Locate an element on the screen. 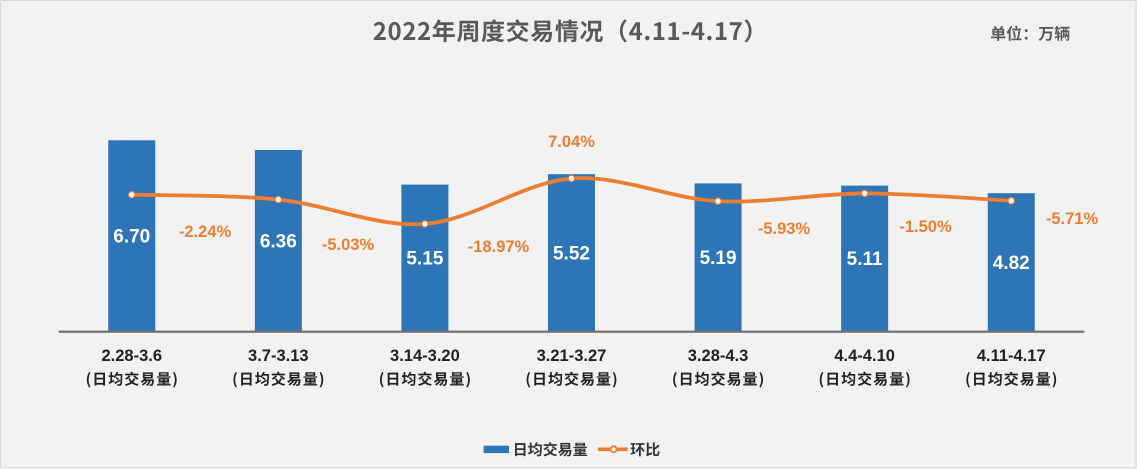 This screenshot has height=471, width=1137. svg-text: 4.4-4.10 is located at coordinates (864, 356).